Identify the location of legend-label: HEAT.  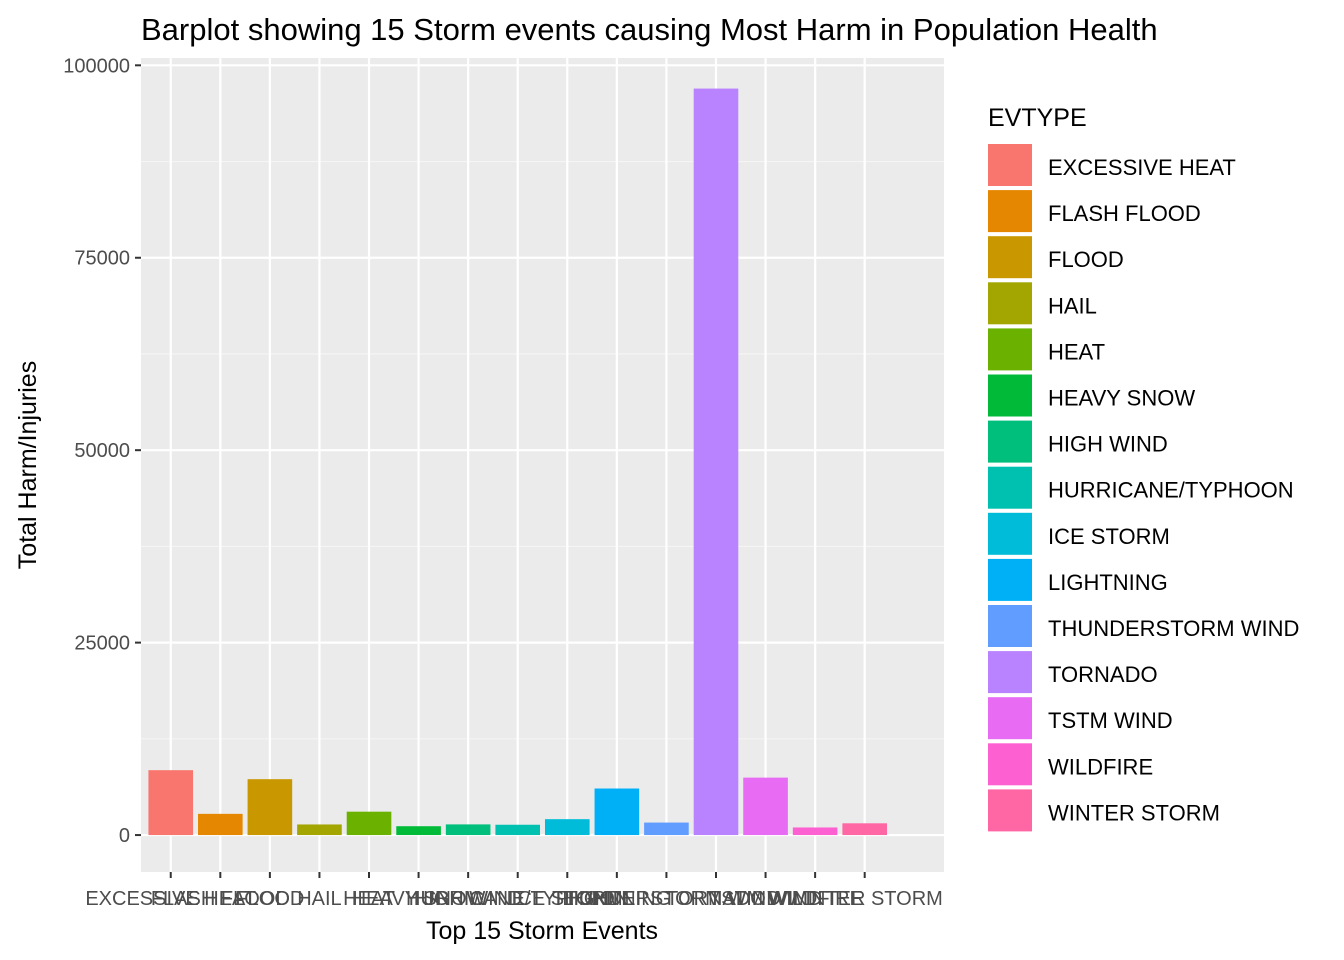
(1076, 351).